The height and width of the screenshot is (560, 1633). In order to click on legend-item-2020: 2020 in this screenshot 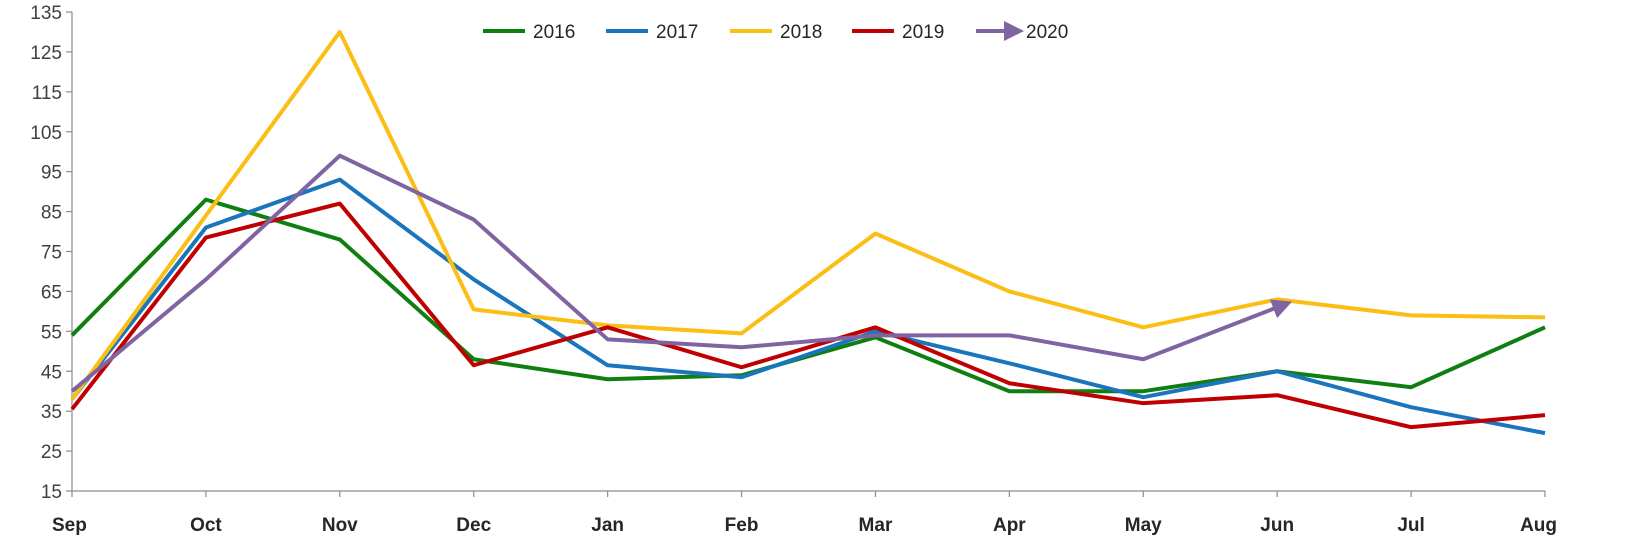, I will do `click(1022, 32)`.